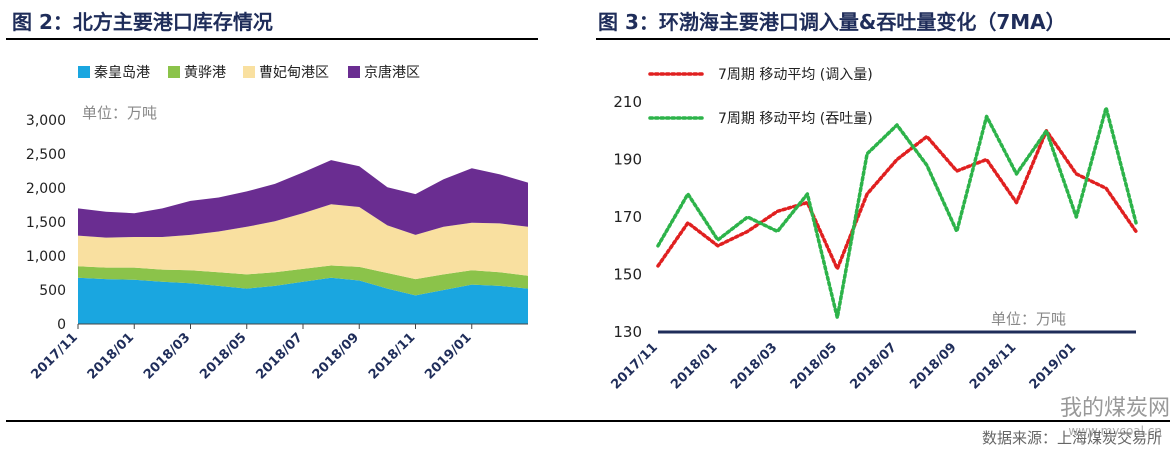  What do you see at coordinates (46, 223) in the screenshot?
I see `y-tick-label: 1,500` at bounding box center [46, 223].